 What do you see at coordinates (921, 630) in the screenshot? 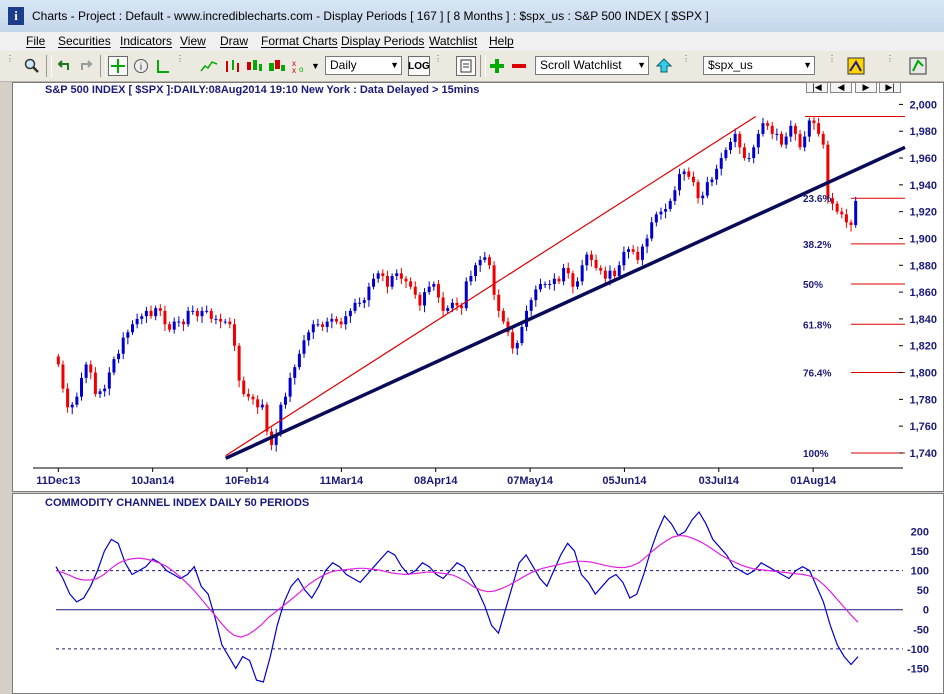
I see `cci-y-tick-label: -50` at bounding box center [921, 630].